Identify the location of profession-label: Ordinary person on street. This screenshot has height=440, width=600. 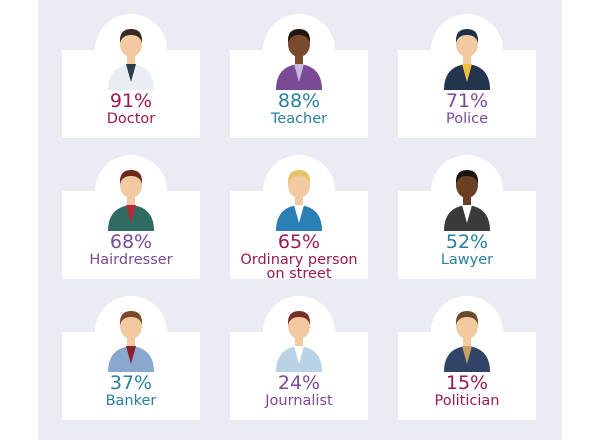
(299, 267).